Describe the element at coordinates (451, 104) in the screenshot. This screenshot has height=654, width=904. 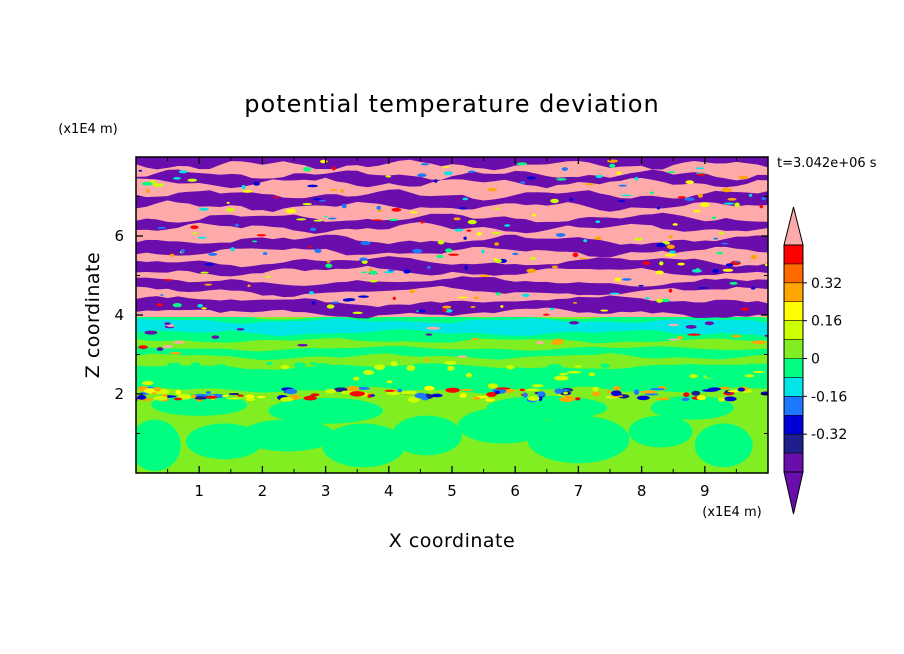
I see `chart-title: potential temperature deviation` at that location.